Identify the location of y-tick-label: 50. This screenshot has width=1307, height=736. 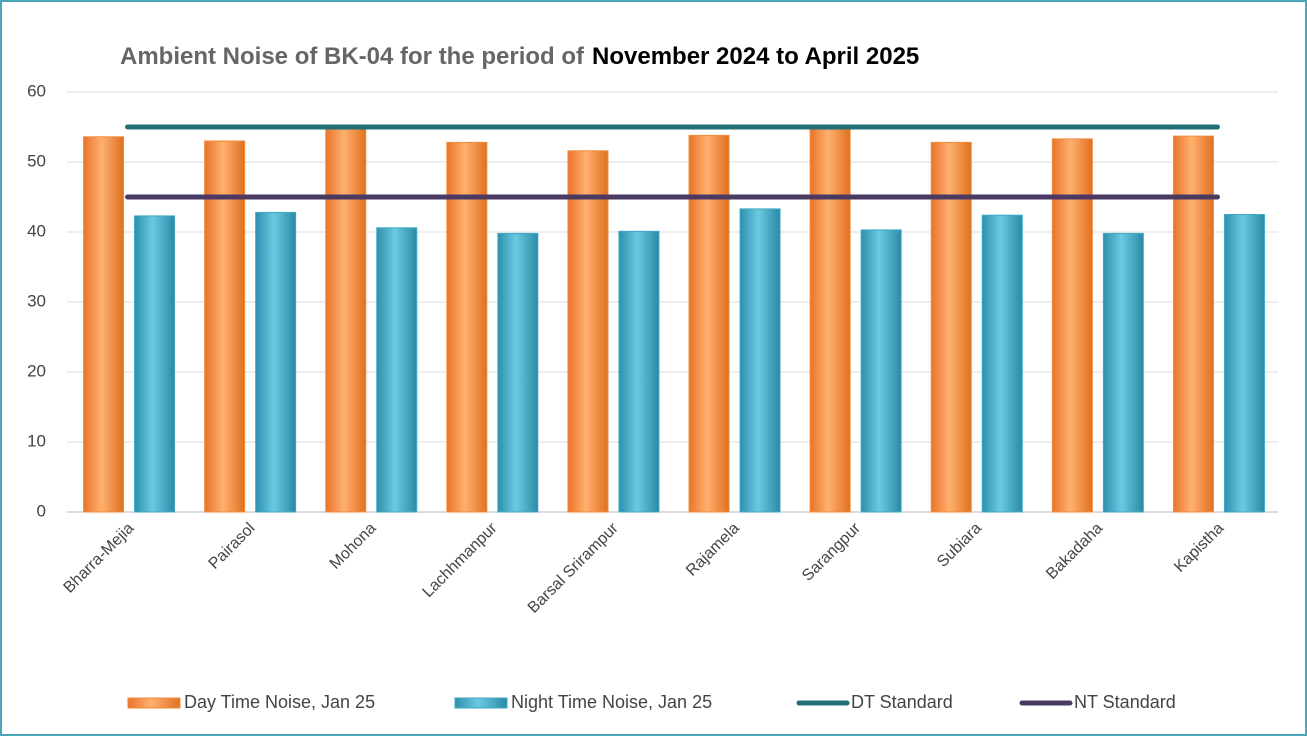
(36, 160).